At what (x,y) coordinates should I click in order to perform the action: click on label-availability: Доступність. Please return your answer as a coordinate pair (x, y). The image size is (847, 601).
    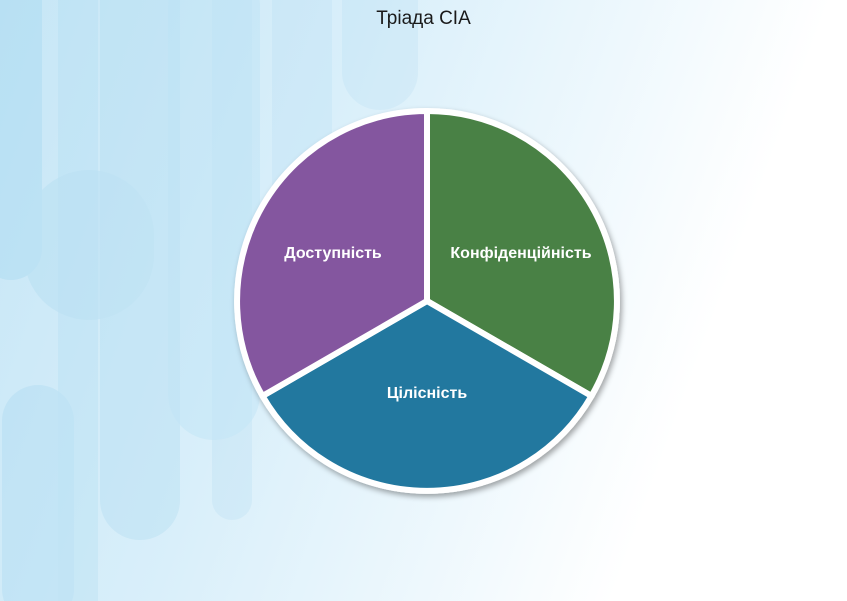
    Looking at the image, I should click on (333, 253).